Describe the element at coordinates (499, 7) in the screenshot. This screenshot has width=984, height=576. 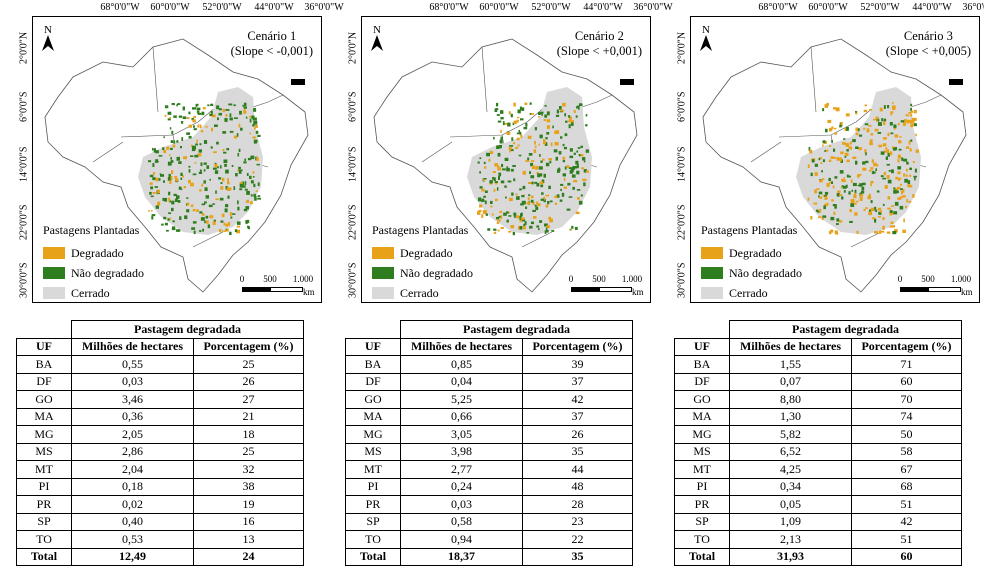
I see `longitude-label: 60°0'0"W` at that location.